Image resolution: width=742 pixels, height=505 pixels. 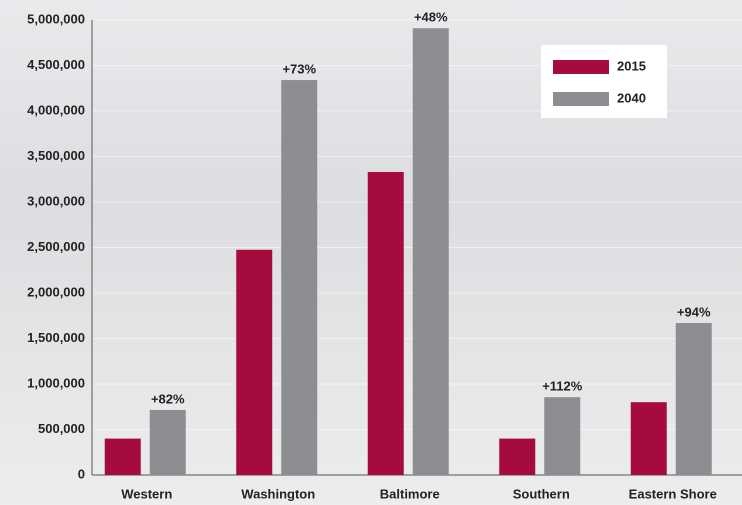 I want to click on legend-box, so click(x=604, y=81).